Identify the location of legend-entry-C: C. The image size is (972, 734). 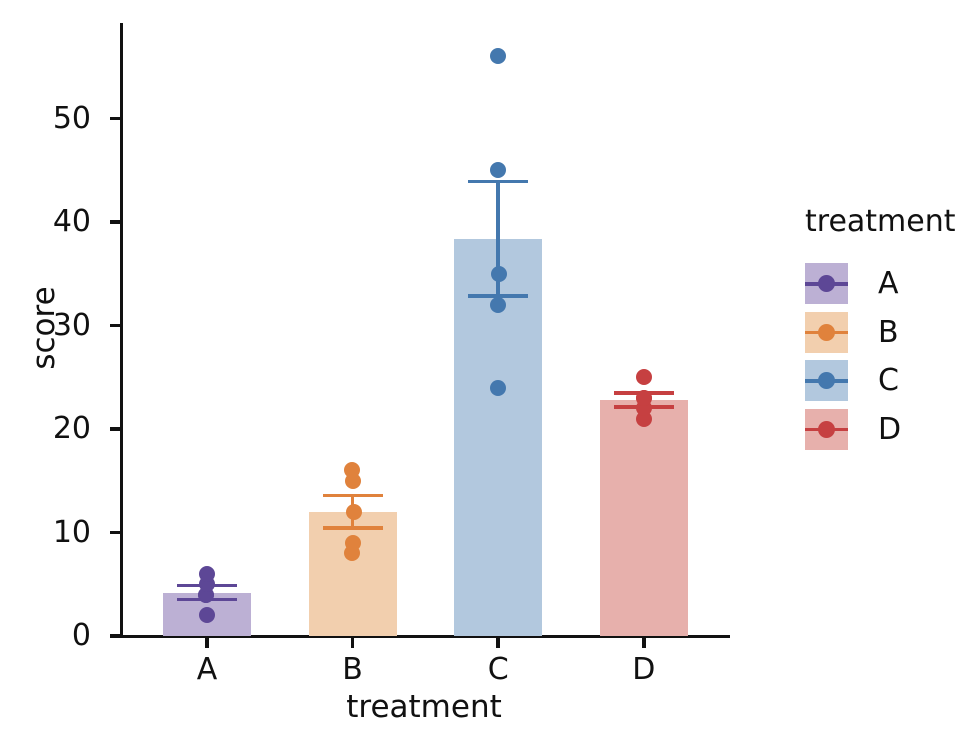
(888, 380).